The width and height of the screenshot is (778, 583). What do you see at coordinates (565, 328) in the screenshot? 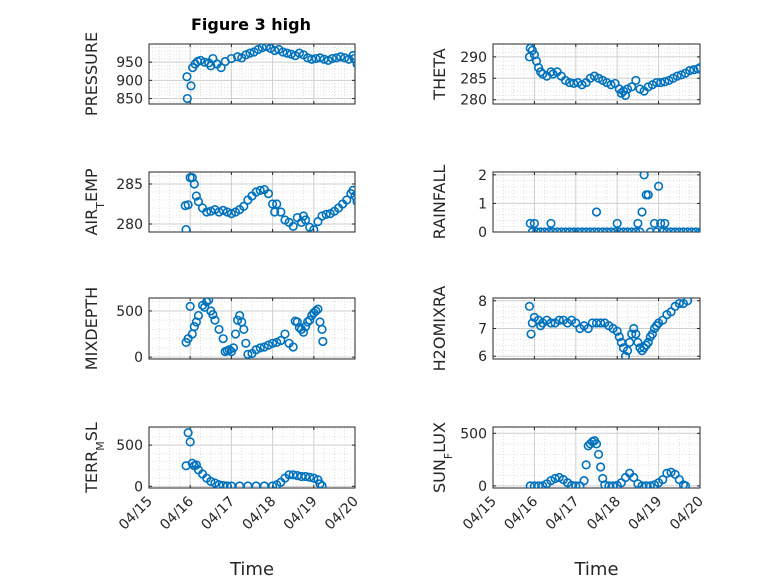
I see `subplot-h2omixra: 6 7 8 H2OMIXRA` at bounding box center [565, 328].